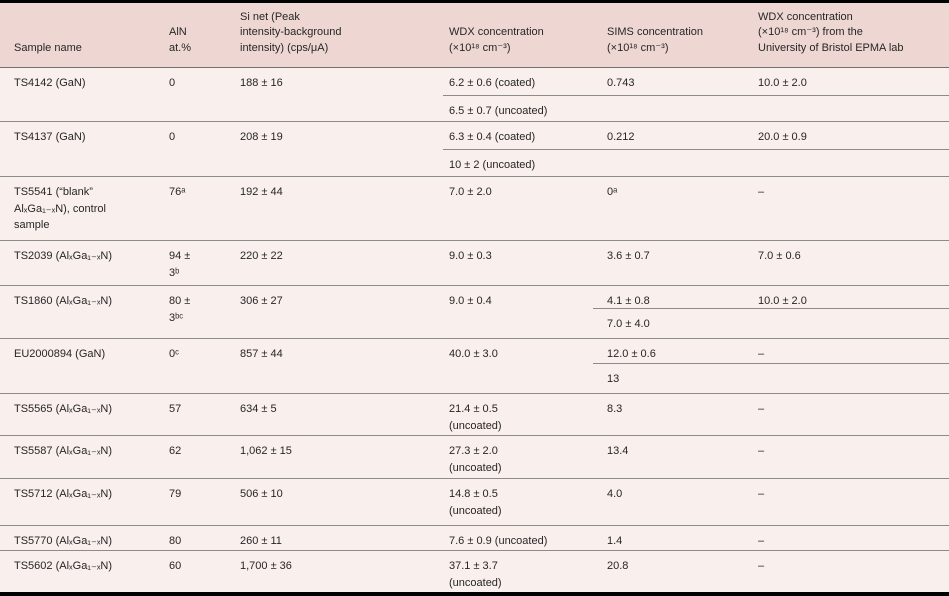  Describe the element at coordinates (492, 83) in the screenshot. I see `cell-wdx: 6.2 ± 0.6 (coated)` at that location.